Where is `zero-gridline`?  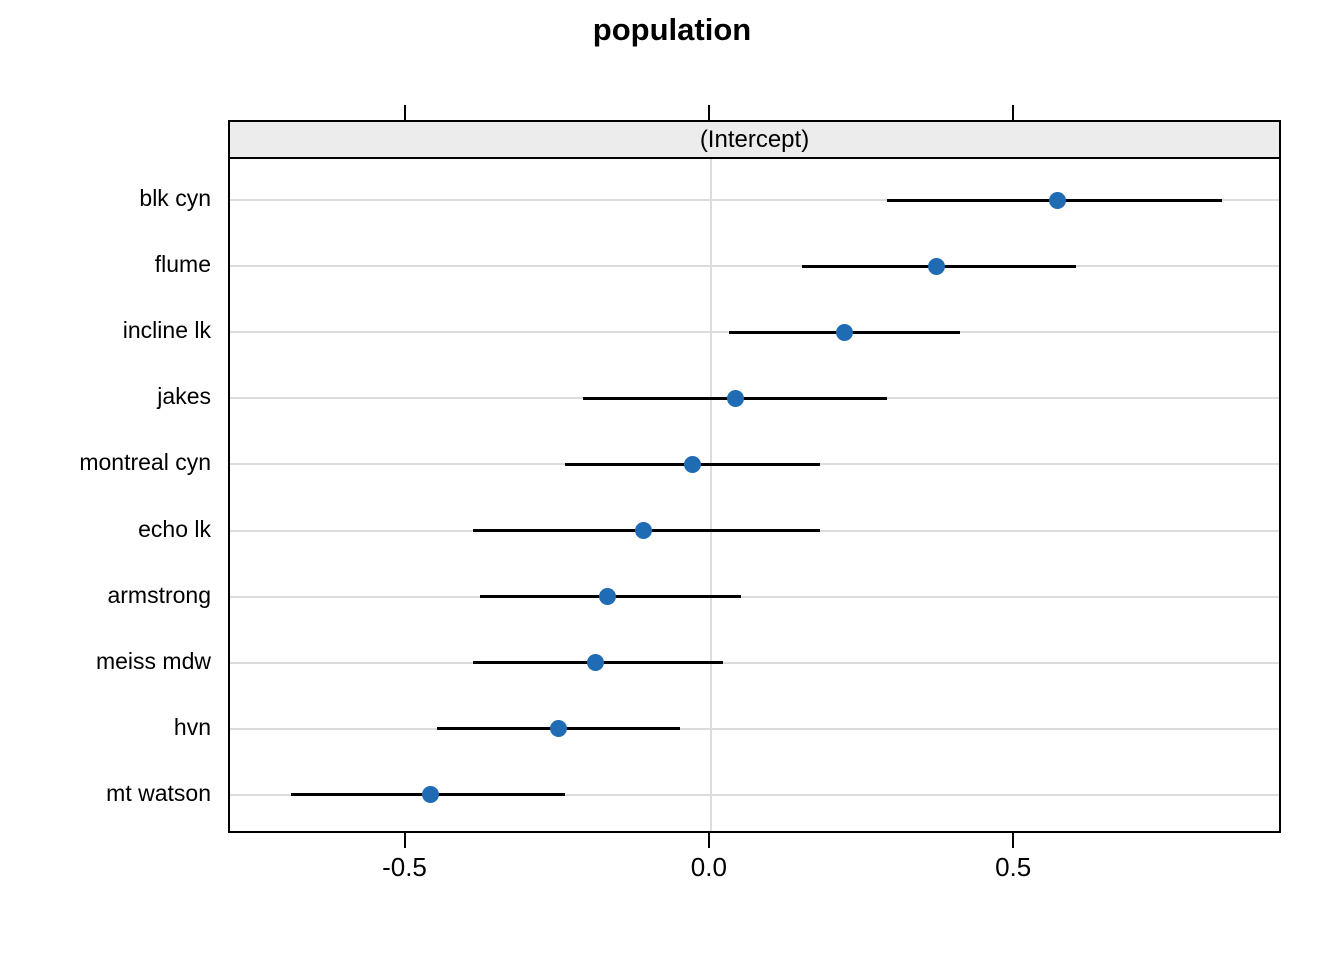 zero-gridline is located at coordinates (710, 495).